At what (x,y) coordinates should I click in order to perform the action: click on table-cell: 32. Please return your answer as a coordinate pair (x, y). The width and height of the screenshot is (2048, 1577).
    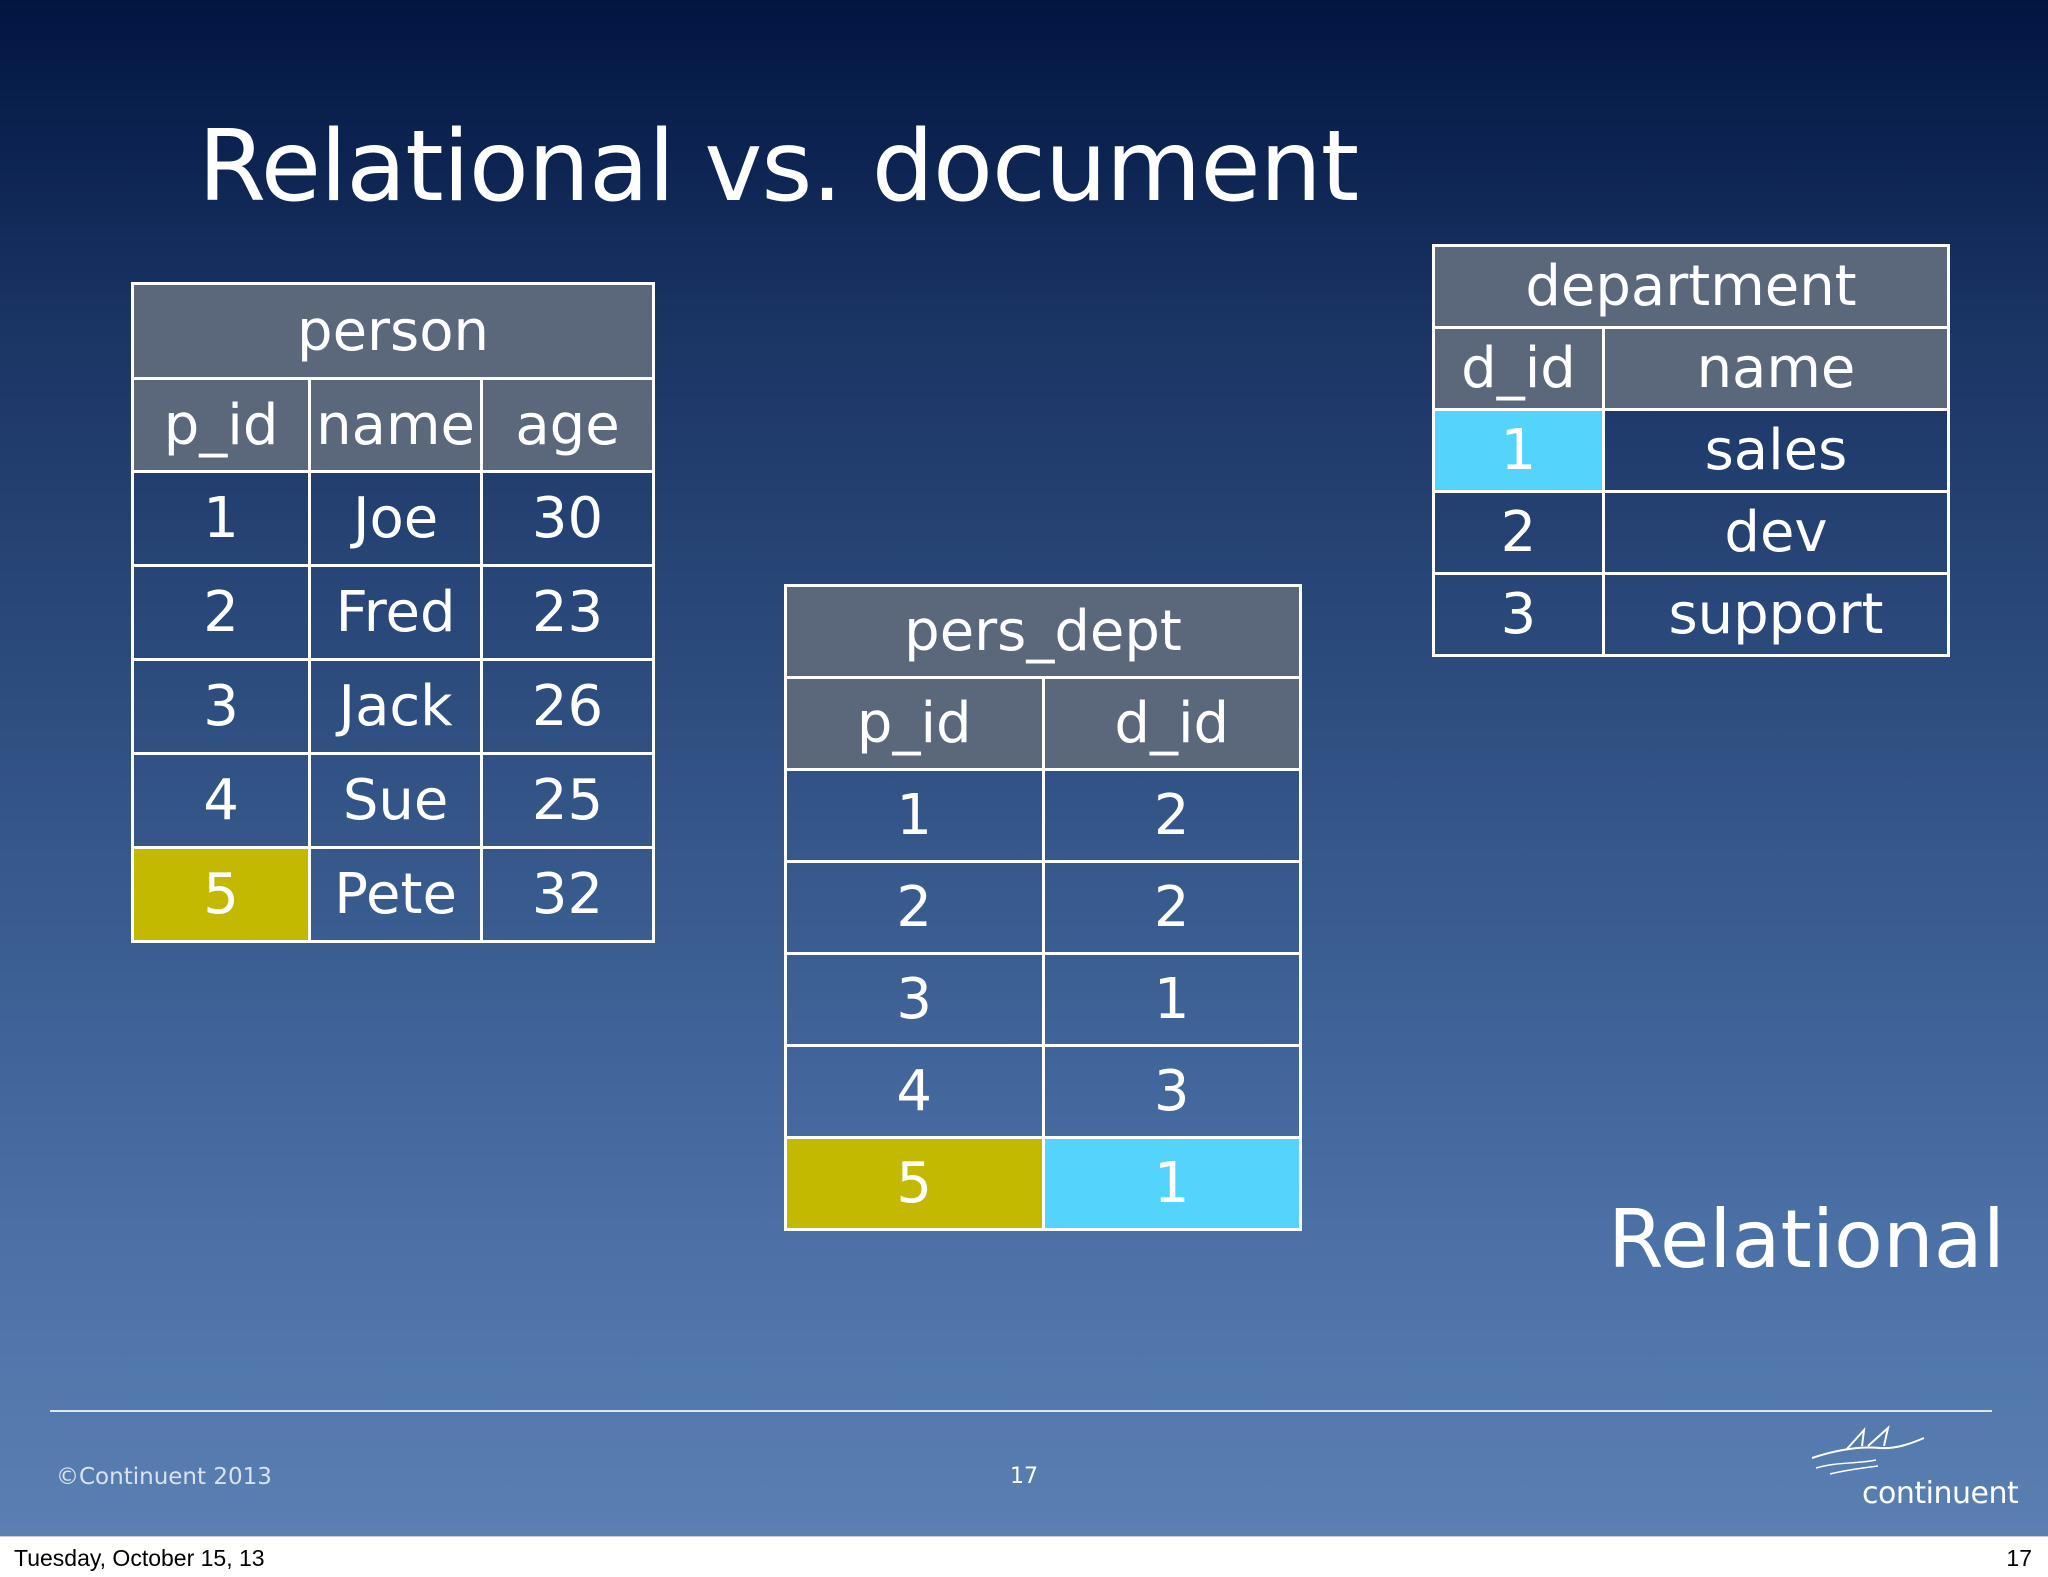
    Looking at the image, I should click on (567, 894).